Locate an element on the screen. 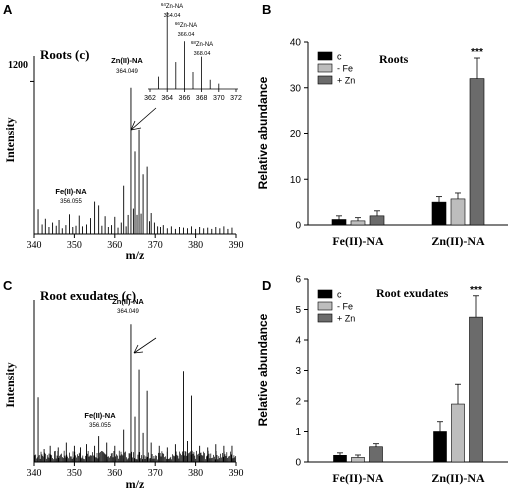 This screenshot has width=520, height=495. panel-d-ylabel: Relative abundance is located at coordinates (263, 369).